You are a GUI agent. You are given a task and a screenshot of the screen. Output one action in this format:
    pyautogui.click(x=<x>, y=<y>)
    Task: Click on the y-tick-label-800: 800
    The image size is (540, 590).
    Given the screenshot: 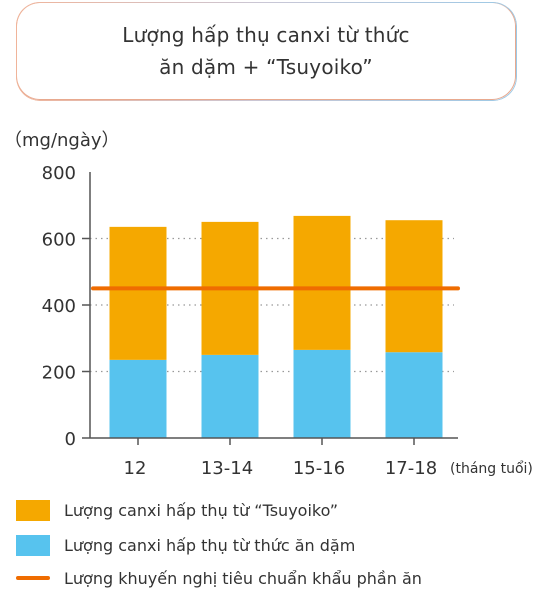 What is the action you would take?
    pyautogui.click(x=59, y=173)
    